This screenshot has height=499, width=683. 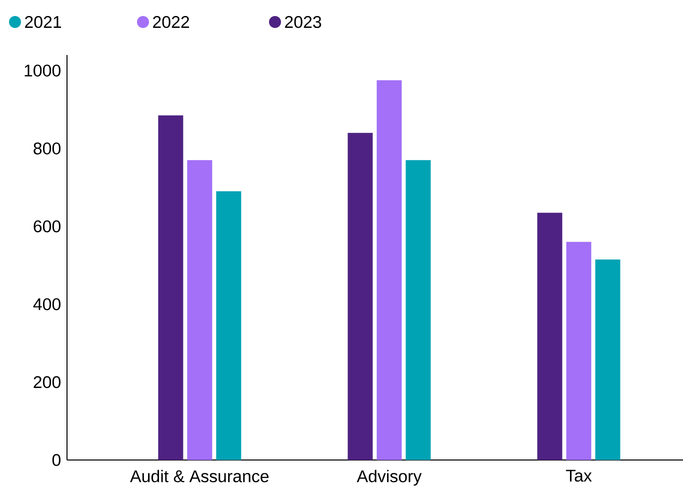 What do you see at coordinates (303, 22) in the screenshot?
I see `legend-label: 2023` at bounding box center [303, 22].